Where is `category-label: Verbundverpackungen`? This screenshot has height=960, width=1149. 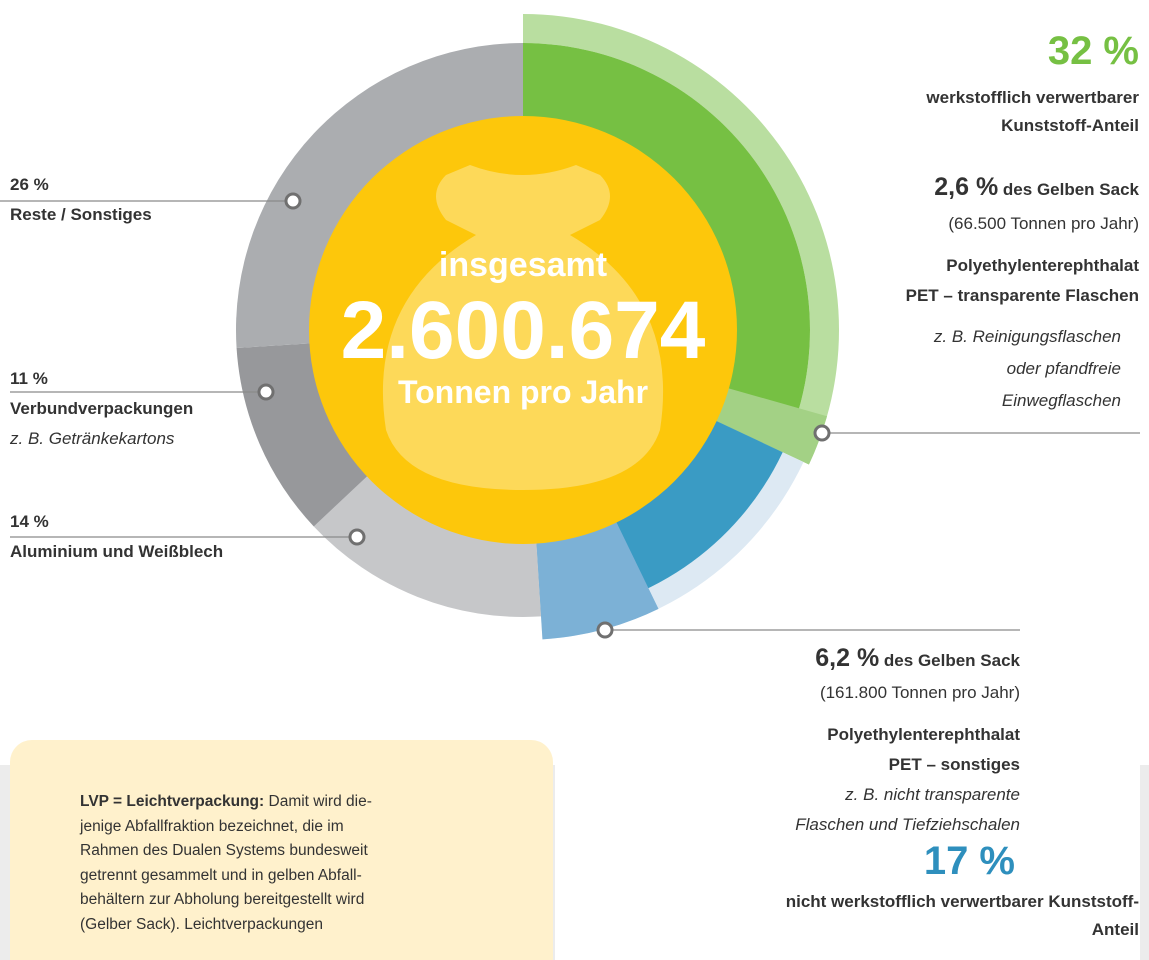
category-label: Verbundverpackungen is located at coordinates (102, 408).